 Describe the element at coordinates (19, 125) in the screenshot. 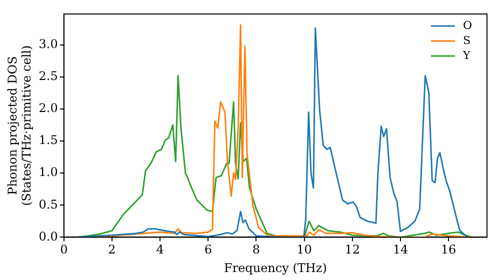

I see `y-axis-title: Phonon projected DOS (States/THz·primitive cell)` at that location.